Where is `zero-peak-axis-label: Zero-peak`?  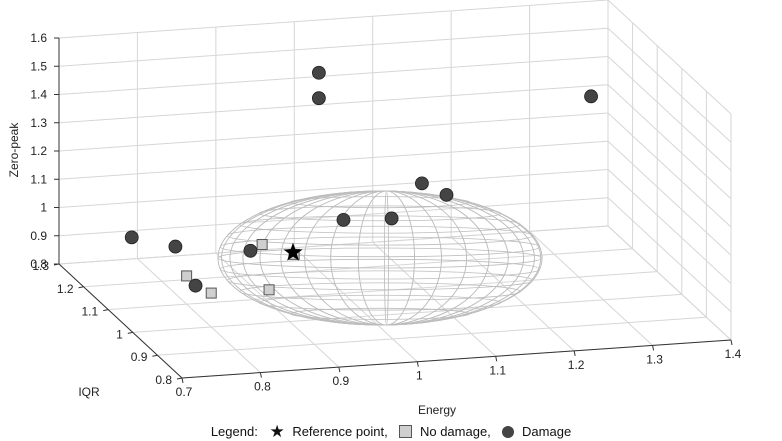 zero-peak-axis-label: Zero-peak is located at coordinates (14, 150).